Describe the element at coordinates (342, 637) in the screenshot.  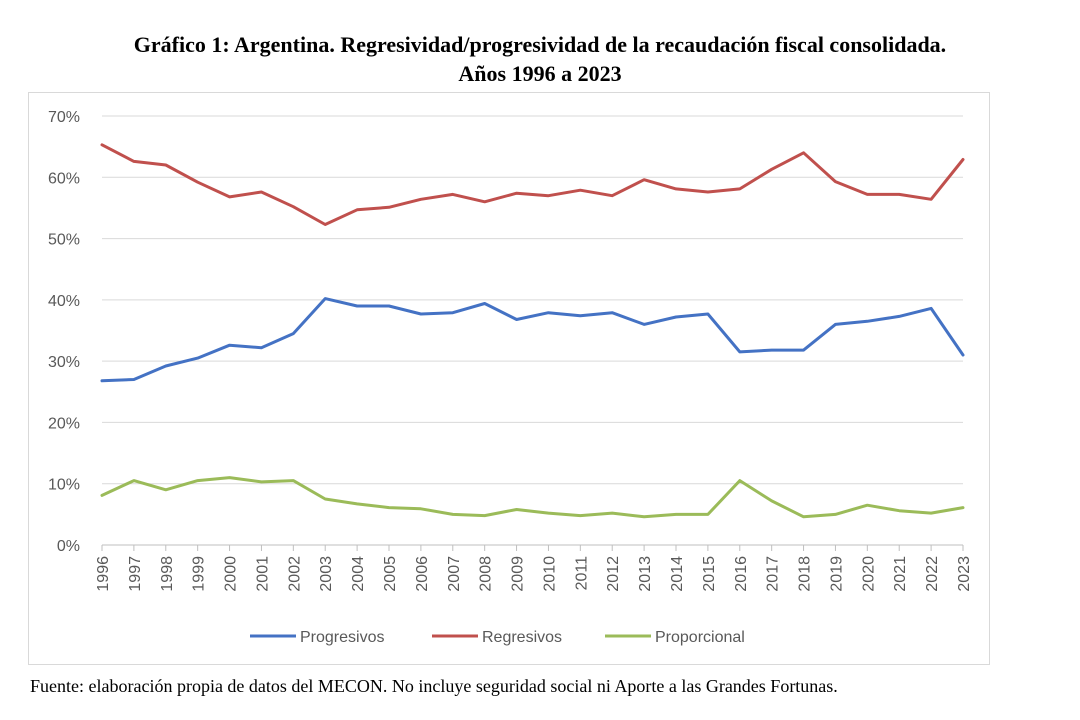
I see `legend-label-progresivos: Progresivos` at that location.